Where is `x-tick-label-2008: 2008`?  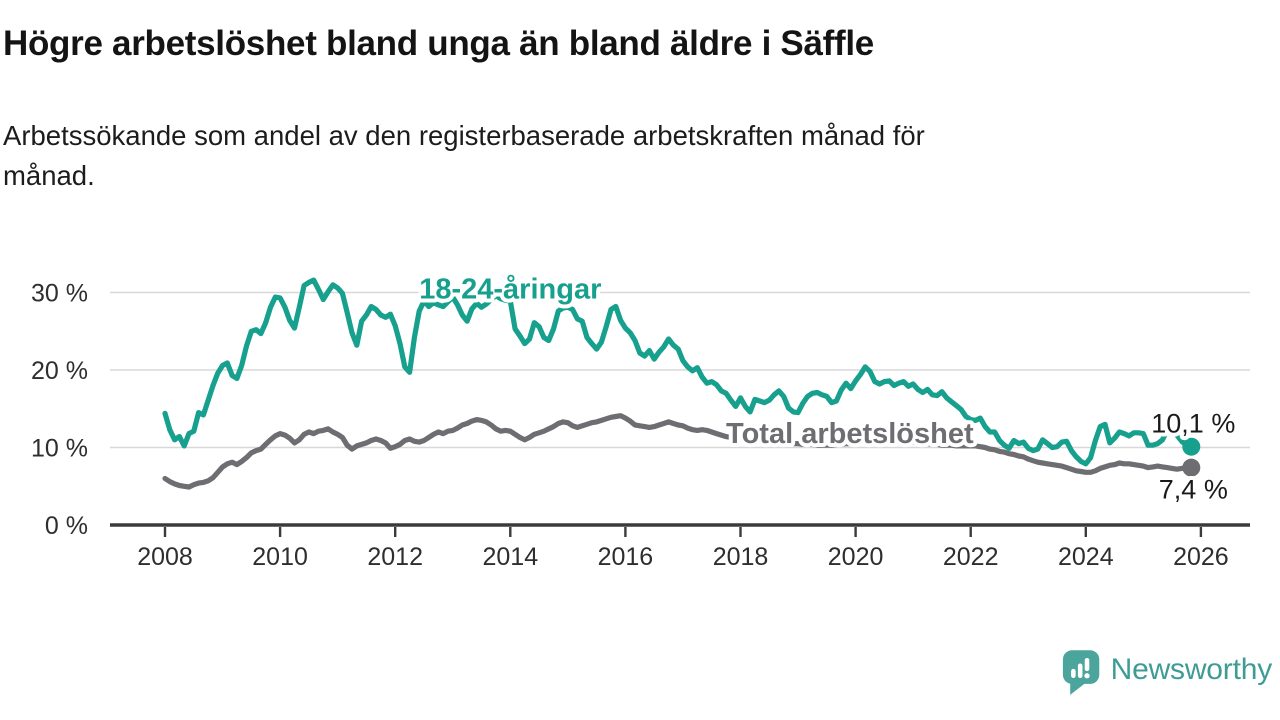 x-tick-label-2008: 2008 is located at coordinates (165, 557).